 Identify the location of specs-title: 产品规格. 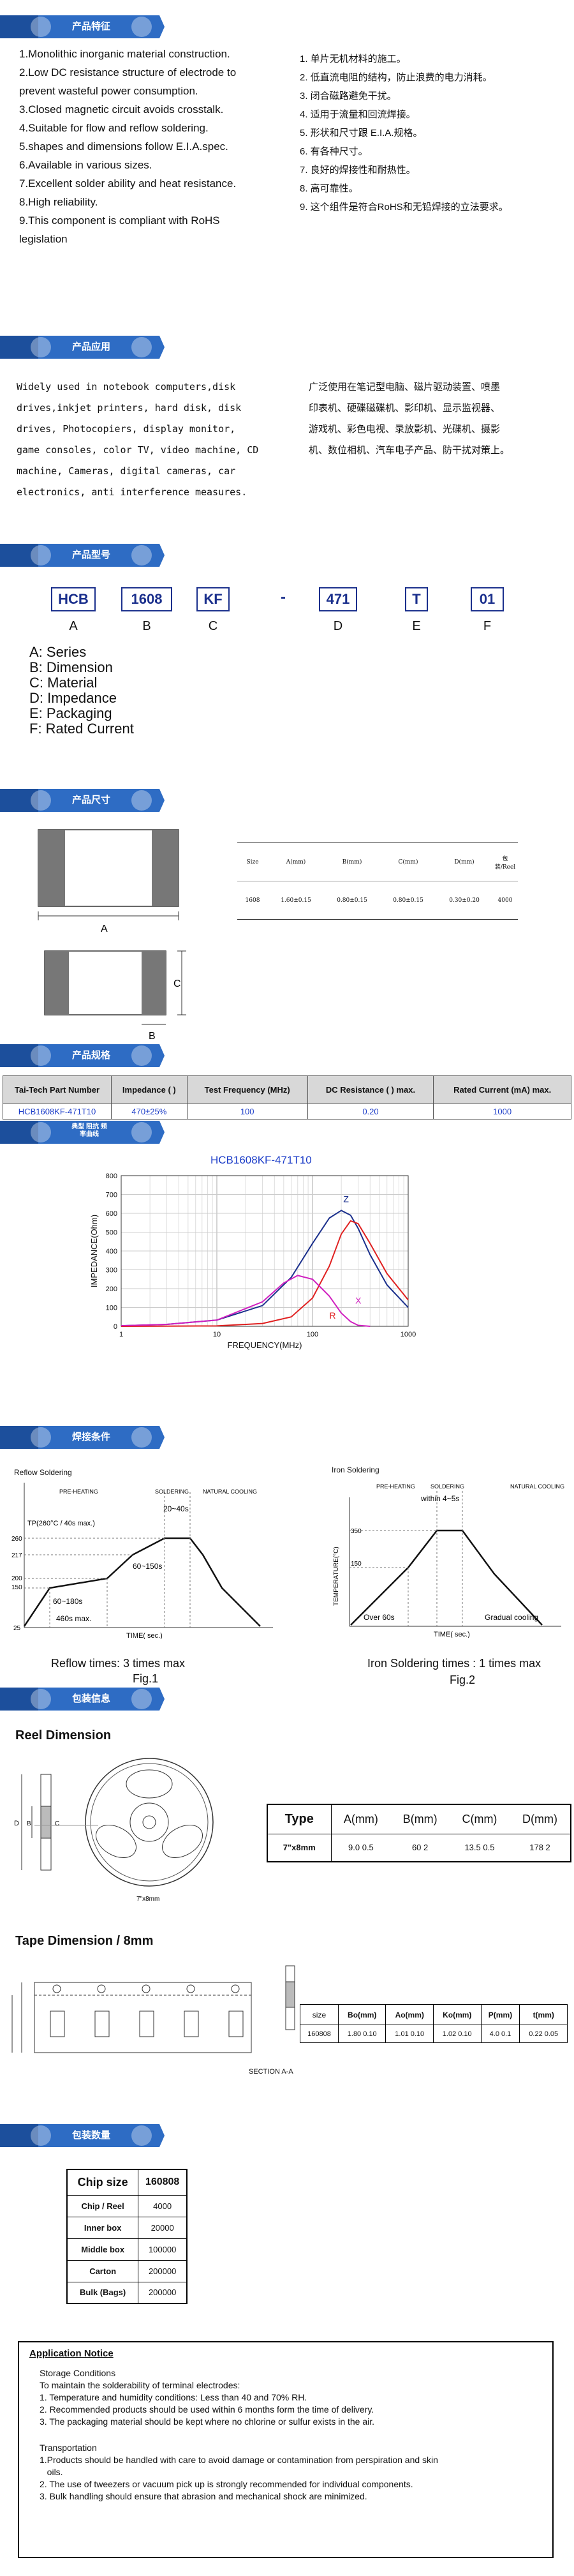
(90, 1055).